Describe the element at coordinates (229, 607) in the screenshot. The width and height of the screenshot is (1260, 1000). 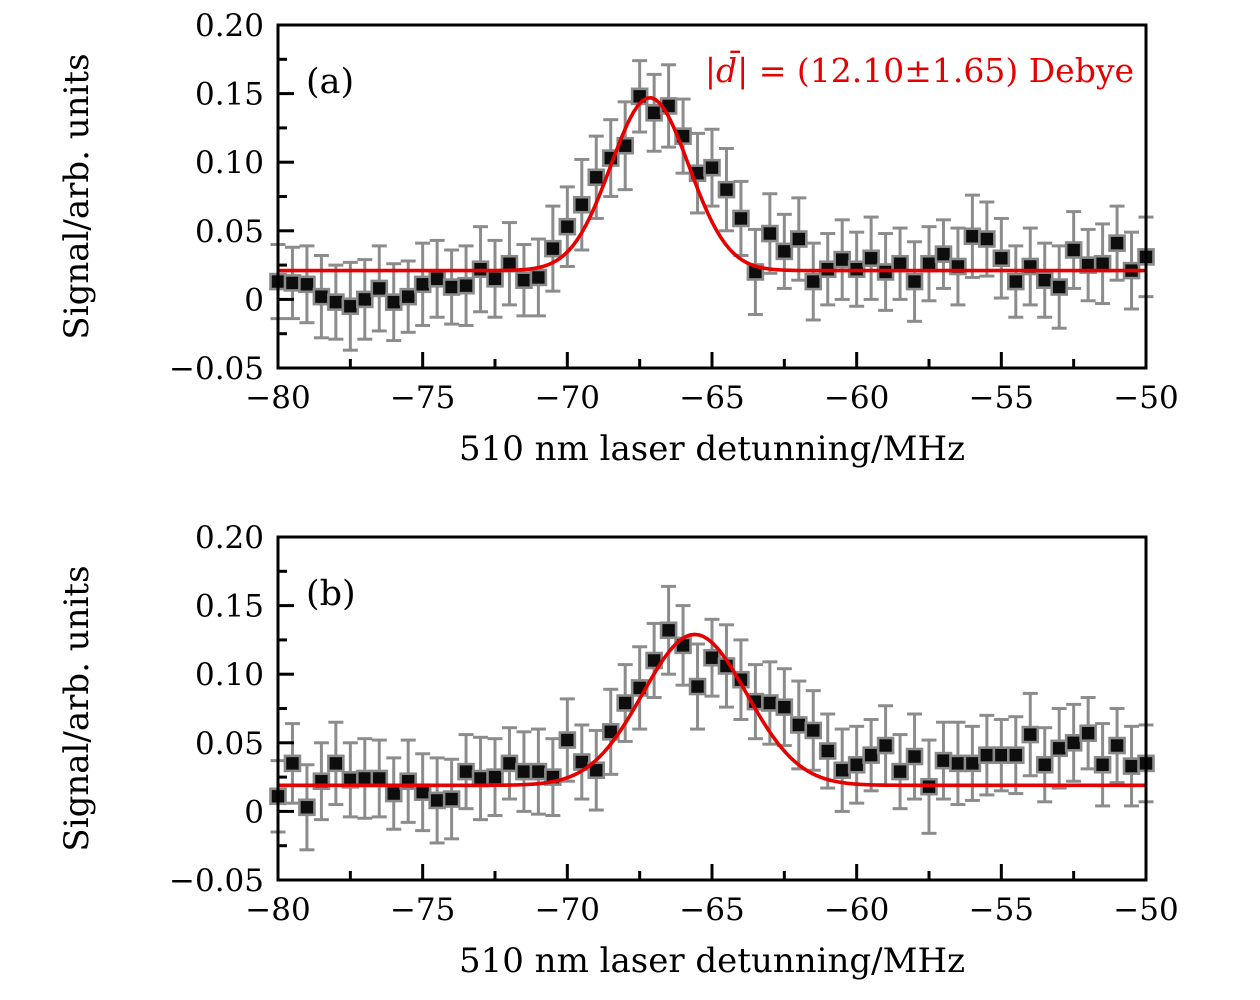
I see `y-tick-label: 0.15` at that location.